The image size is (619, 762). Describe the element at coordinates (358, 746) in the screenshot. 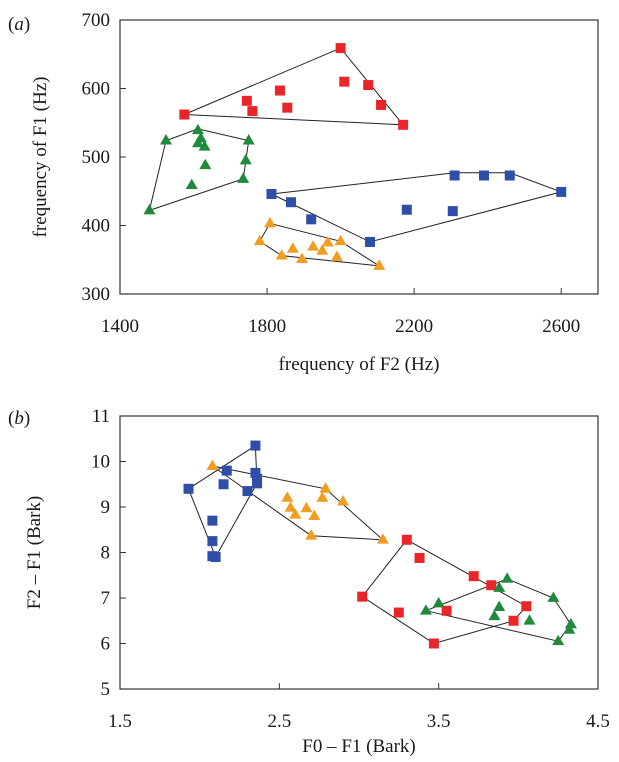

I see `x-axis-label: F0 – F1 (Bark)` at that location.